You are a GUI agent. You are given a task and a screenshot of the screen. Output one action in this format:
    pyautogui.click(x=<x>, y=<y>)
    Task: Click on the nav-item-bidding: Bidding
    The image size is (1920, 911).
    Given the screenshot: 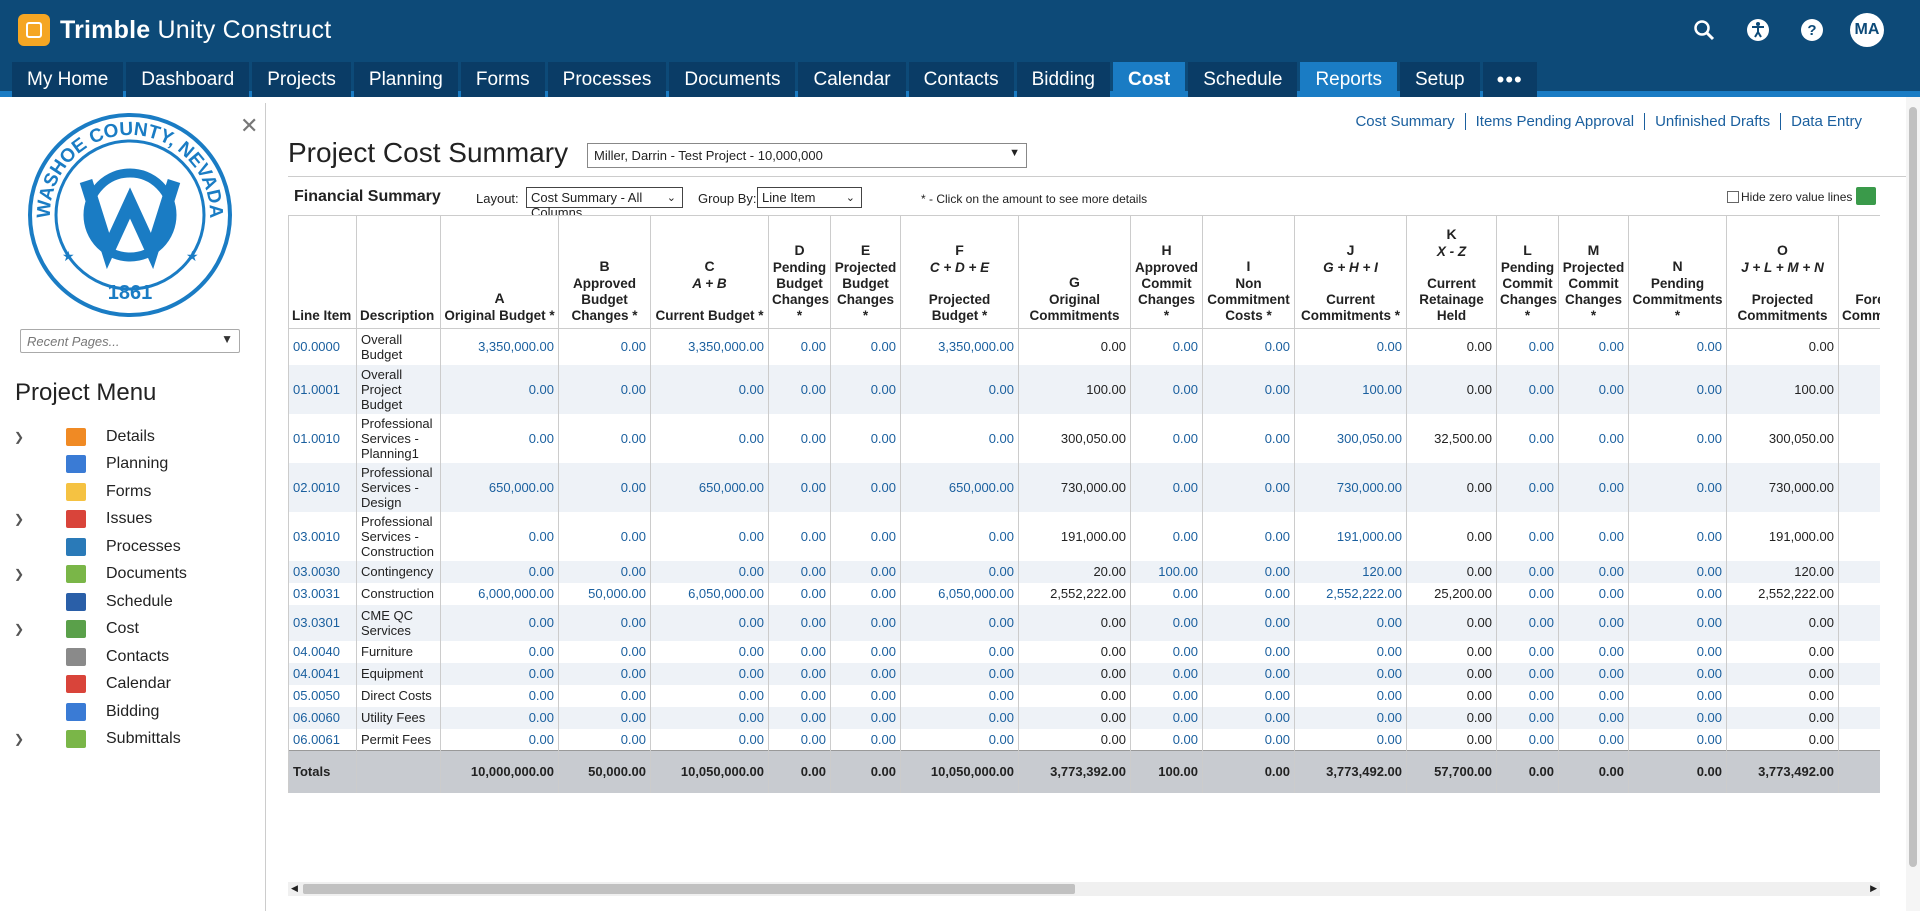 What is the action you would take?
    pyautogui.click(x=1063, y=79)
    